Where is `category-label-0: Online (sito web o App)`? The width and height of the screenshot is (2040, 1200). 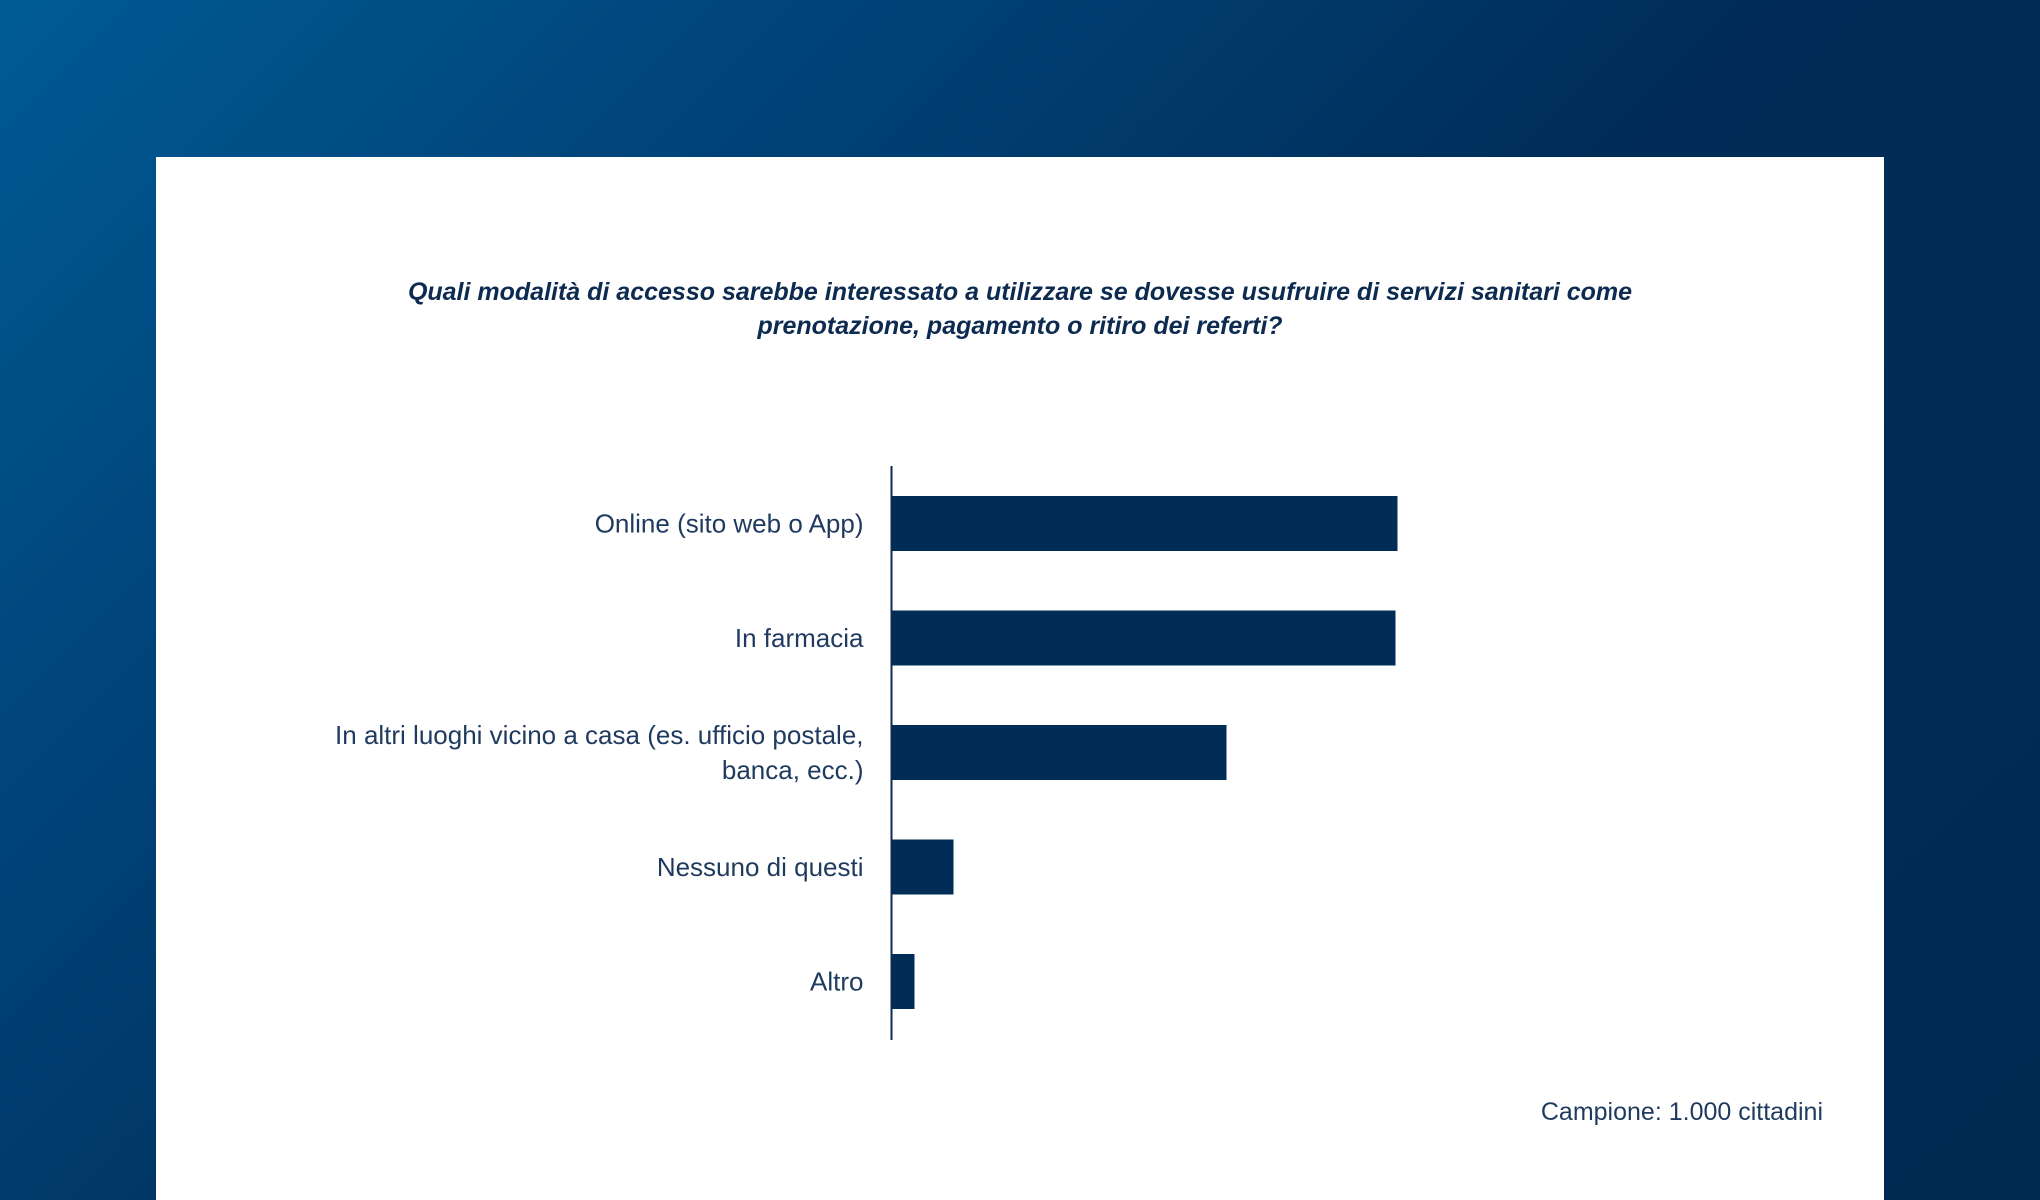
category-label-0: Online (sito web o App) is located at coordinates (729, 524).